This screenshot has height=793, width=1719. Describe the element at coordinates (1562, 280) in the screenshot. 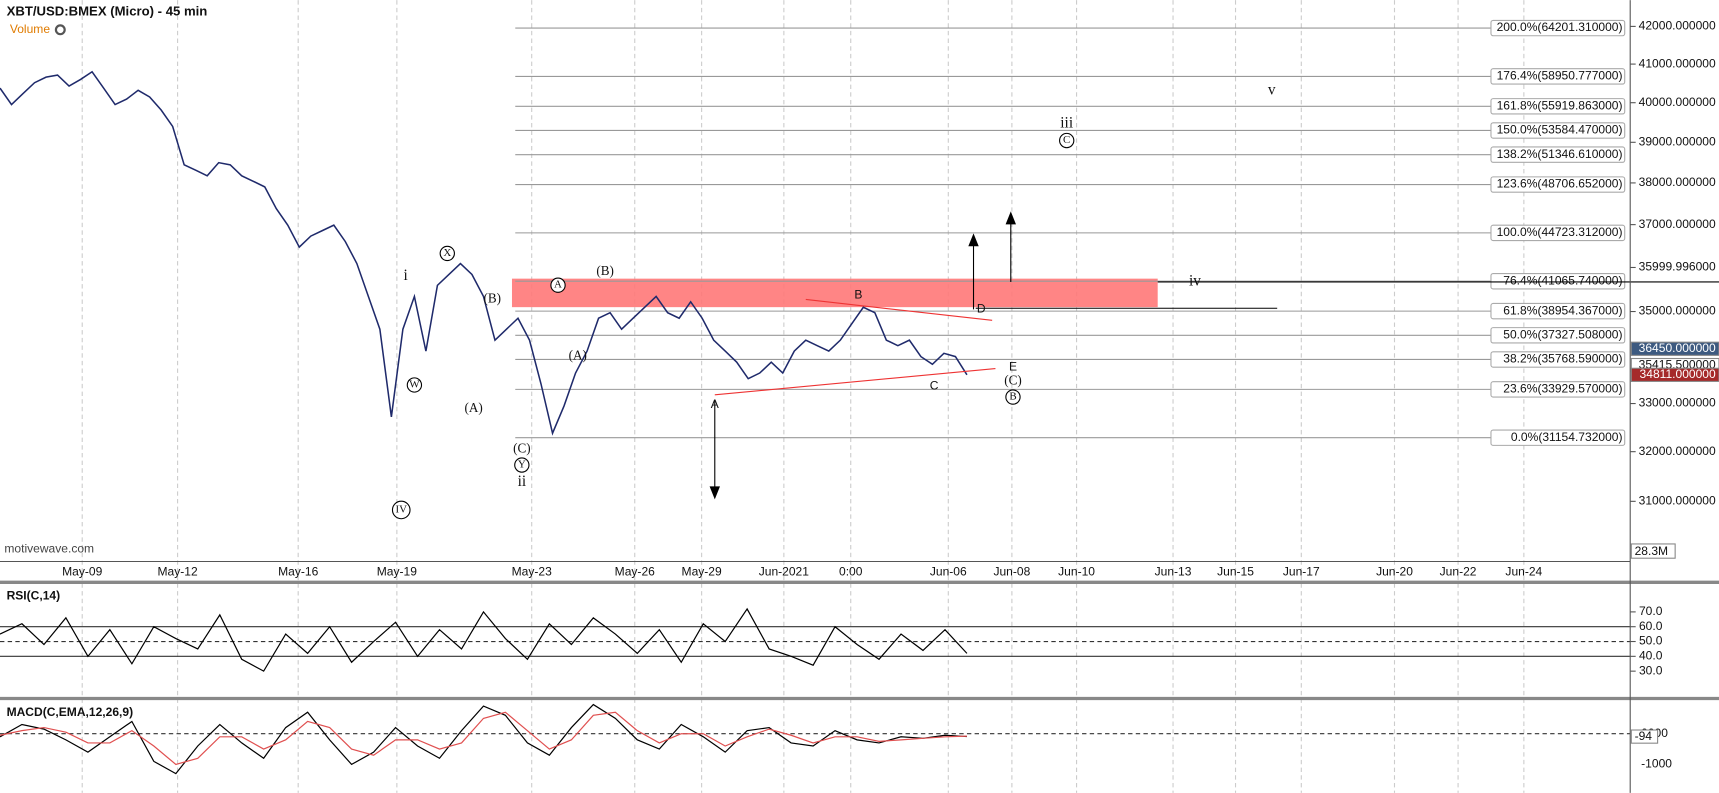

I see `fib-label: 76.4%(41065.740000)` at that location.